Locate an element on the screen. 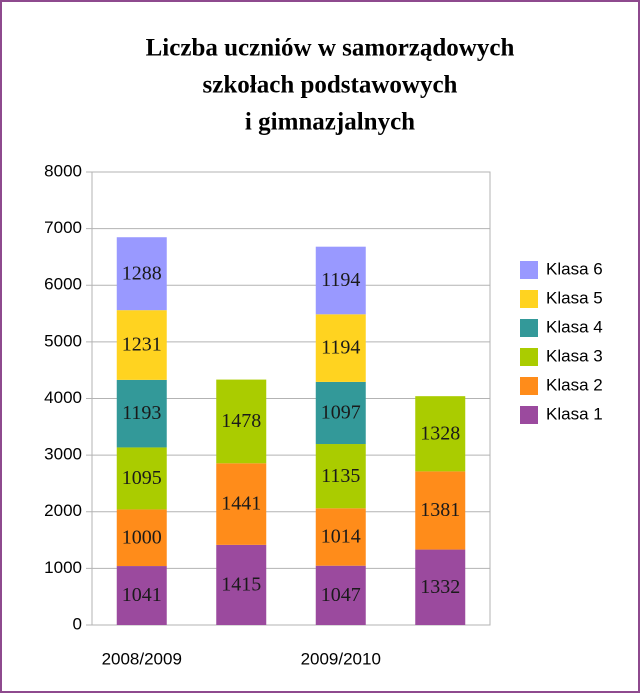 This screenshot has height=693, width=640. value-label: 1000 is located at coordinates (142, 537).